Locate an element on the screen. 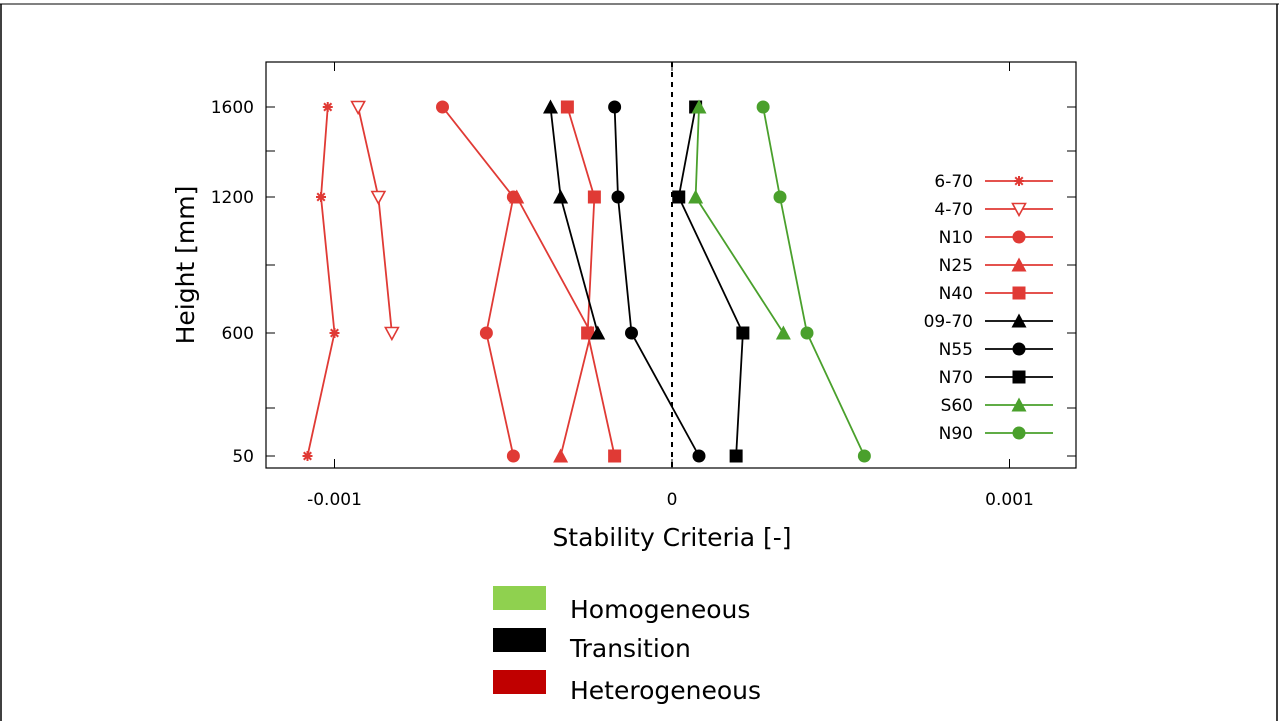  legend-marker-6-70-stroke is located at coordinates (1019, 181).